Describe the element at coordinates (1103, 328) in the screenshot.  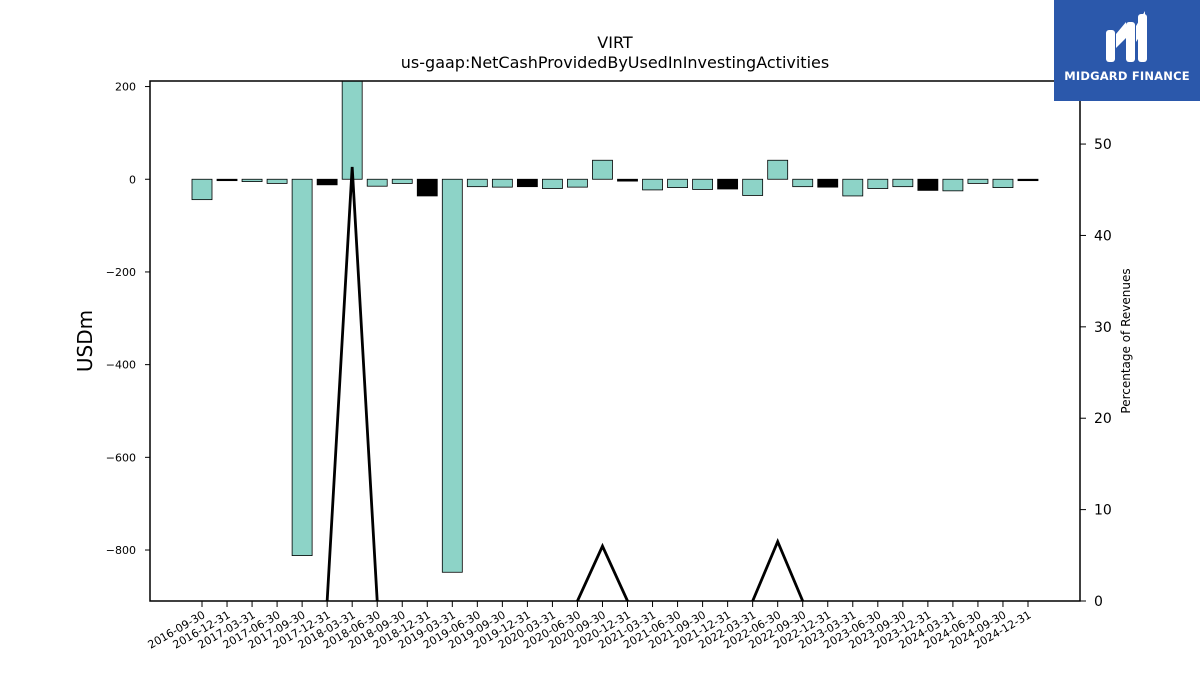
I see `y2-tick-label: 30` at that location.